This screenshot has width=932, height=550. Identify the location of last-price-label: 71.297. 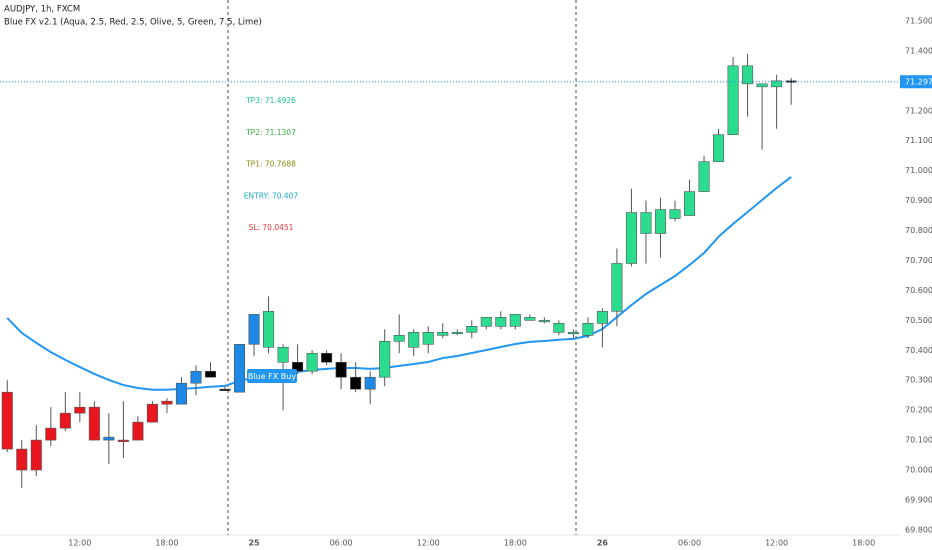
(918, 82).